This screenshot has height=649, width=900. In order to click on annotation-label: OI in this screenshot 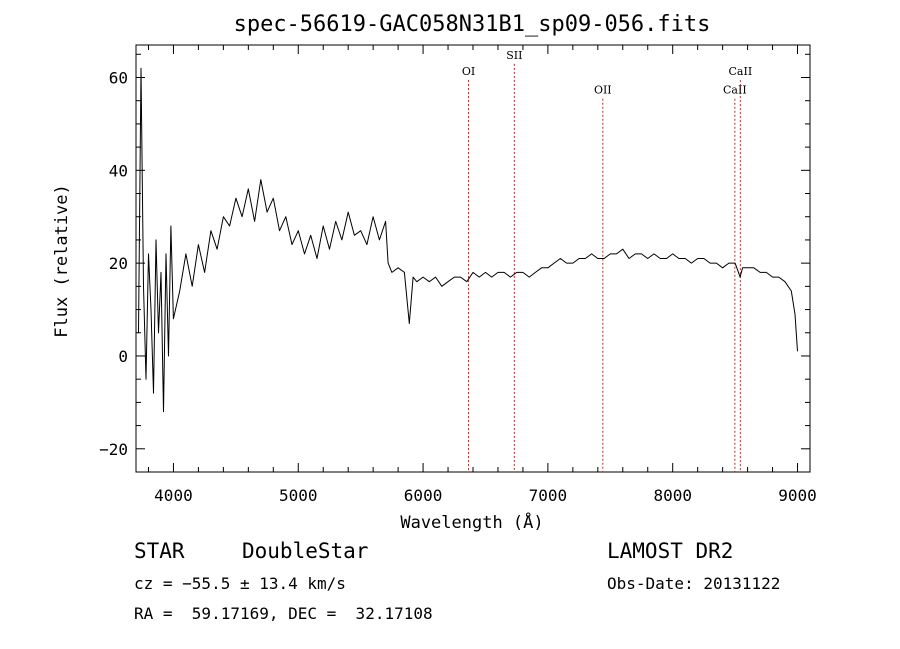, I will do `click(468, 71)`.